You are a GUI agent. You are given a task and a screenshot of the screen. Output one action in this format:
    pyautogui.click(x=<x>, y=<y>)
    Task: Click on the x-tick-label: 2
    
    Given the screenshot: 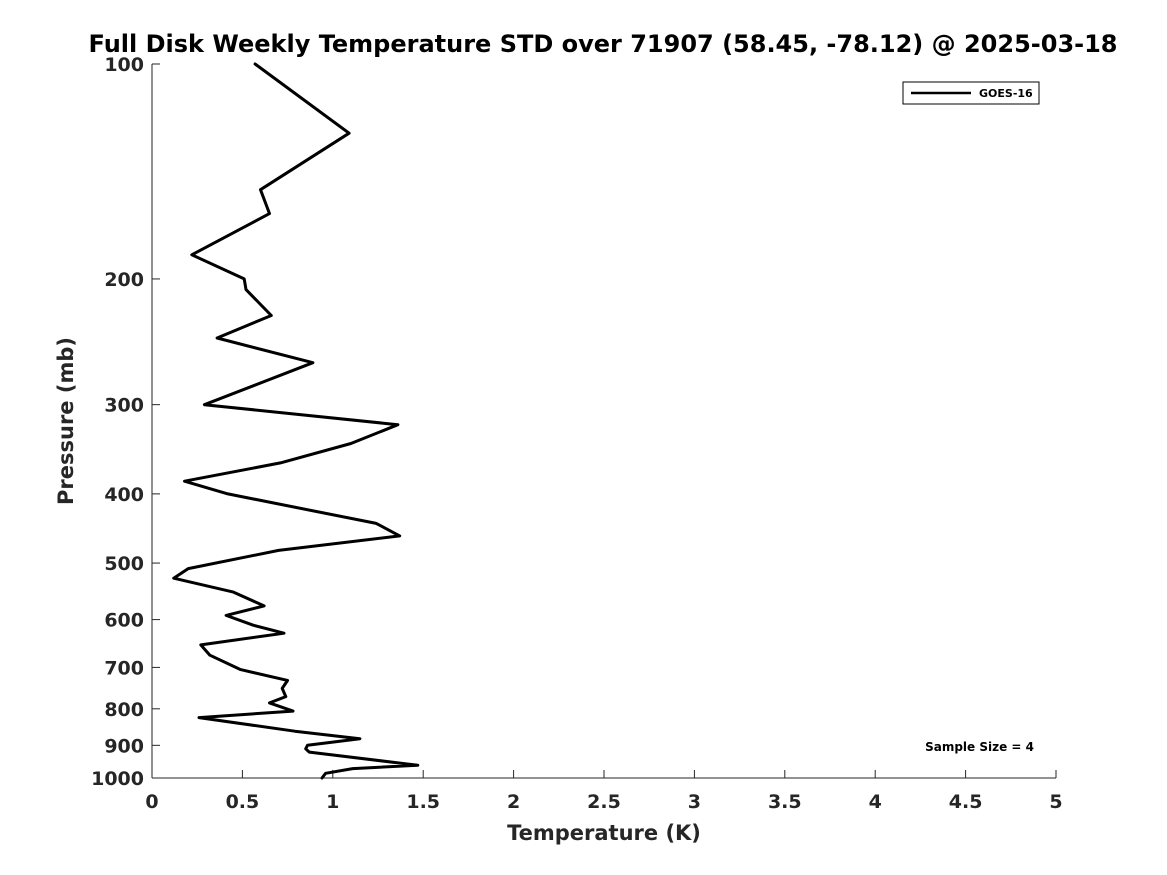 What is the action you would take?
    pyautogui.click(x=513, y=802)
    